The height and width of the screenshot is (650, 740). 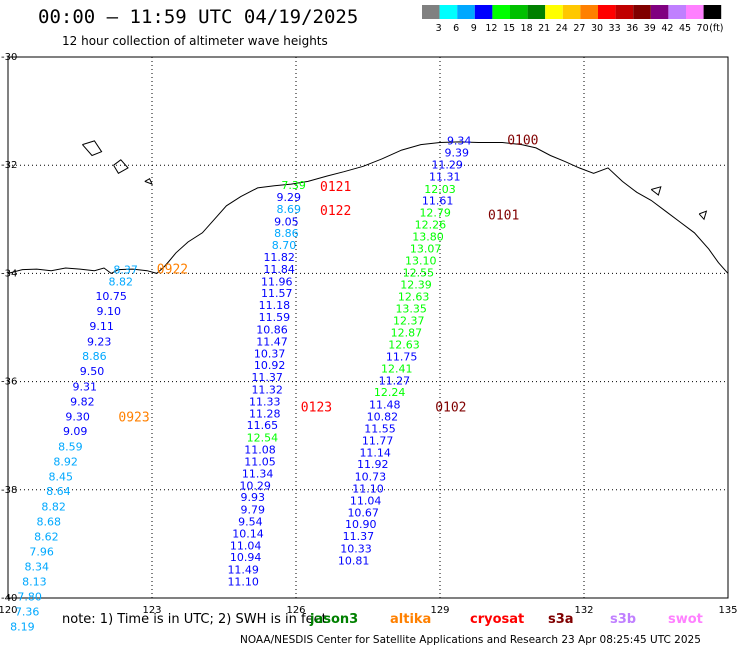 What do you see at coordinates (703, 28) in the screenshot?
I see `legend-label: 70` at bounding box center [703, 28].